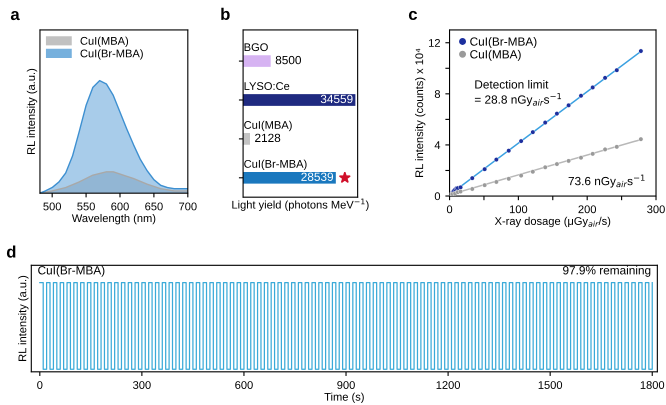  Describe the element at coordinates (267, 86) in the screenshot. I see `y-tick-label: LYSO:Ce` at that location.